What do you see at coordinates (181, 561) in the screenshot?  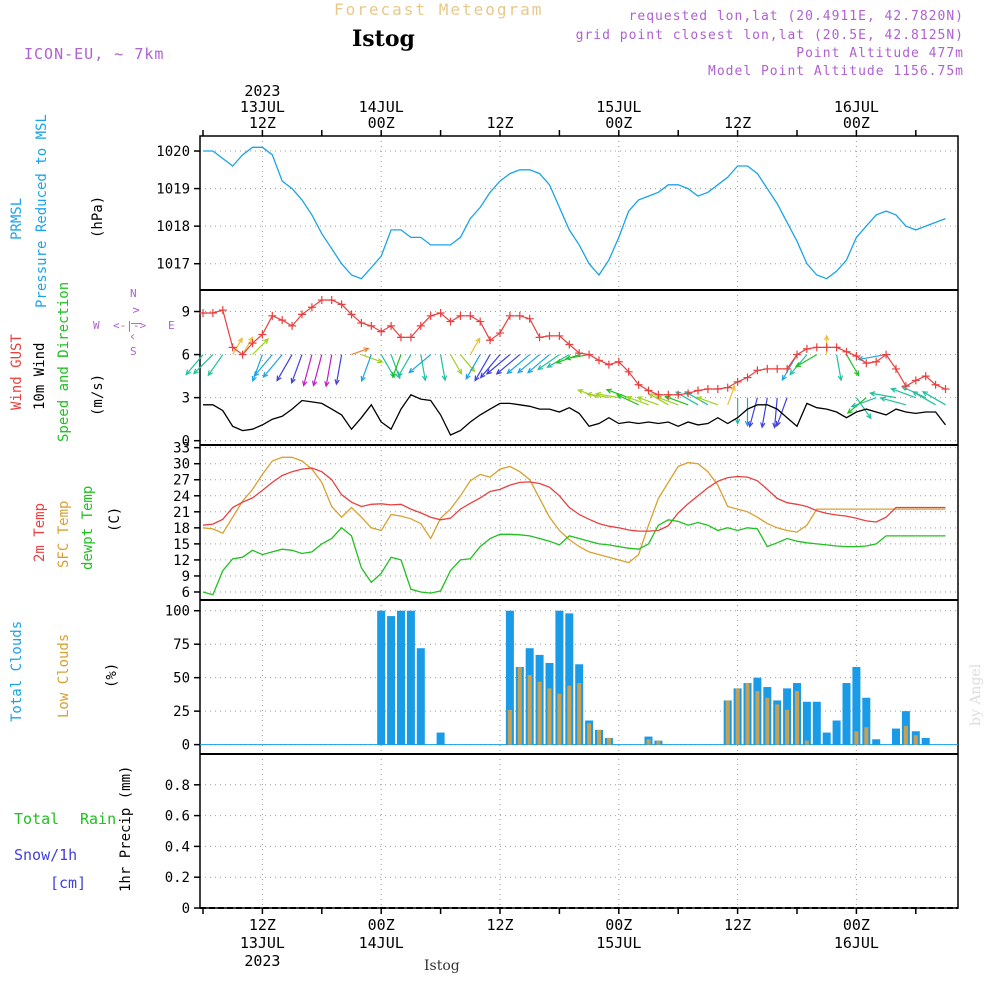 I see `y-tick-label: 12` at bounding box center [181, 561].